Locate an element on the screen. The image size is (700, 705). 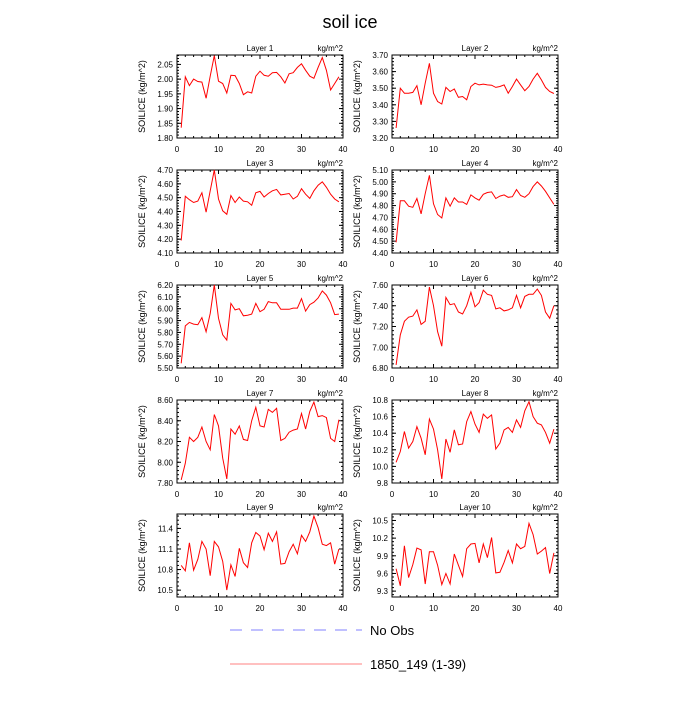
y-tick-label: 4.60 is located at coordinates (165, 184).